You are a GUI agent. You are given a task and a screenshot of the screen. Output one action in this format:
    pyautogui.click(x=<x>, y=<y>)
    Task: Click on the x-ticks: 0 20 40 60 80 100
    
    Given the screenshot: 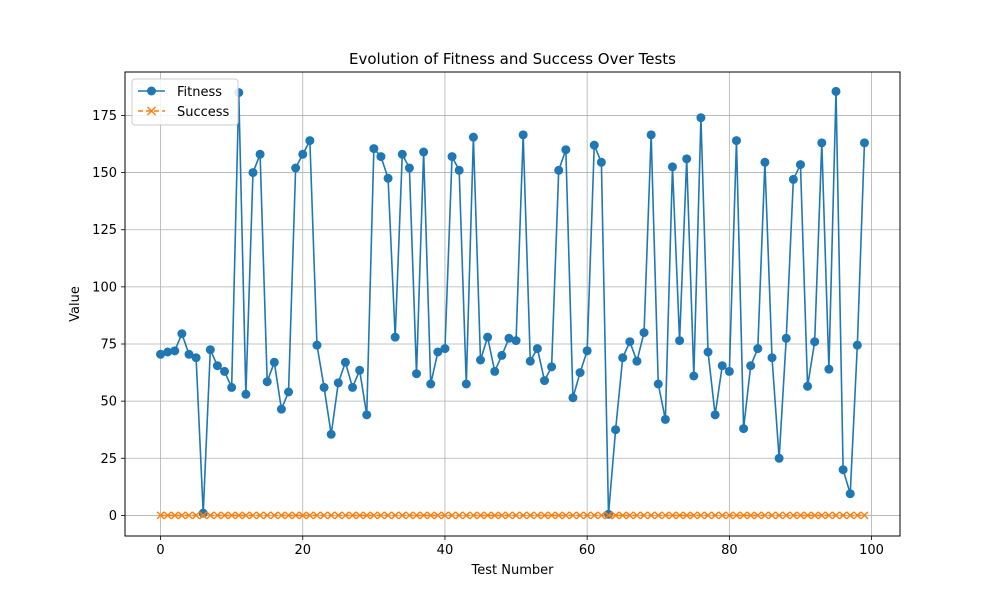 What is the action you would take?
    pyautogui.click(x=520, y=547)
    